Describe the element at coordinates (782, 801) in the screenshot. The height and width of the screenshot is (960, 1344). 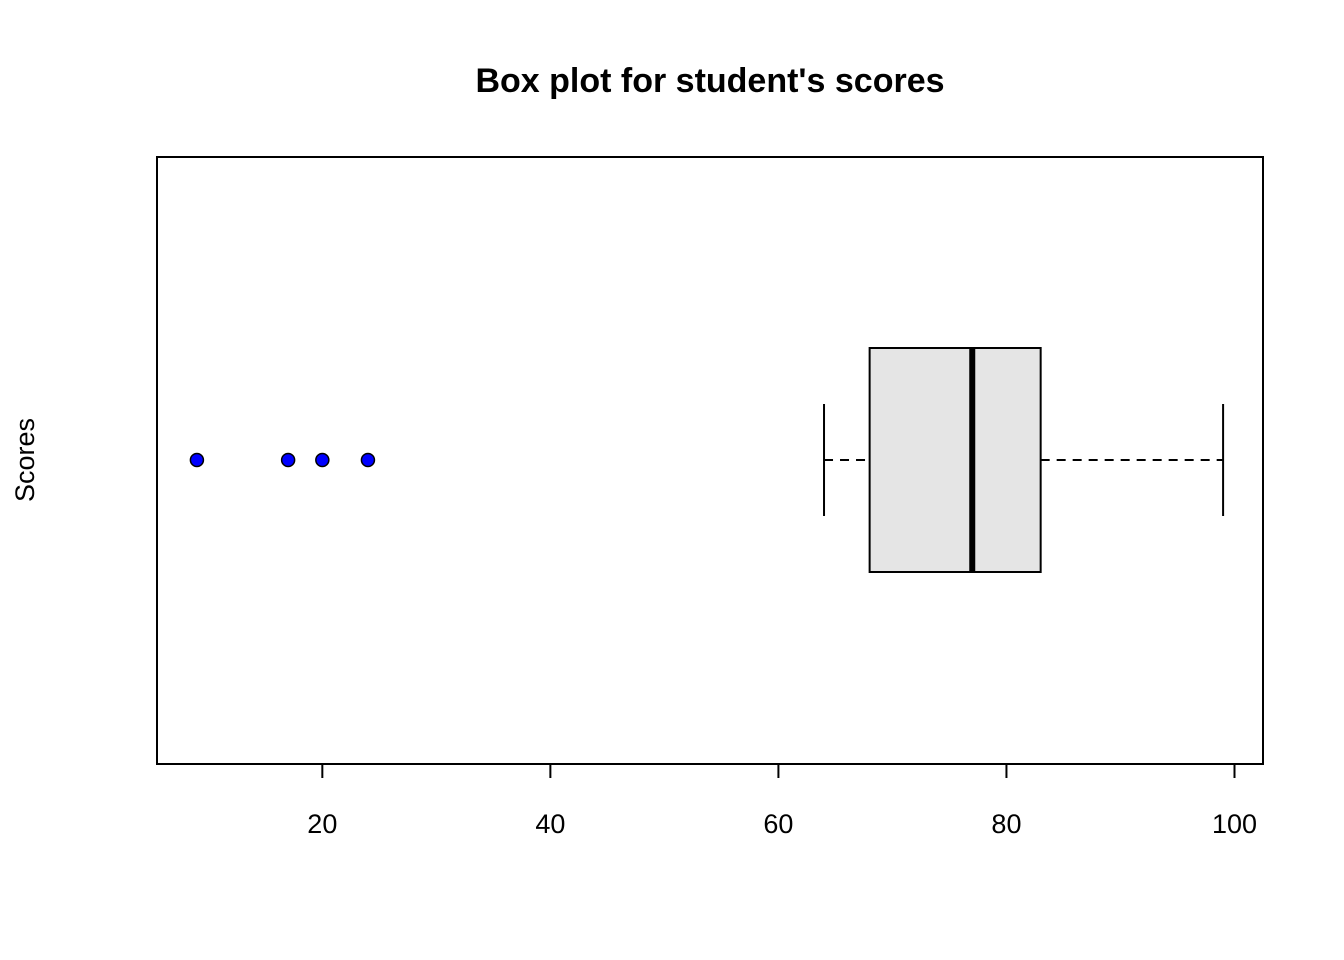
I see `x-axis: 20 40 60 80 100` at that location.